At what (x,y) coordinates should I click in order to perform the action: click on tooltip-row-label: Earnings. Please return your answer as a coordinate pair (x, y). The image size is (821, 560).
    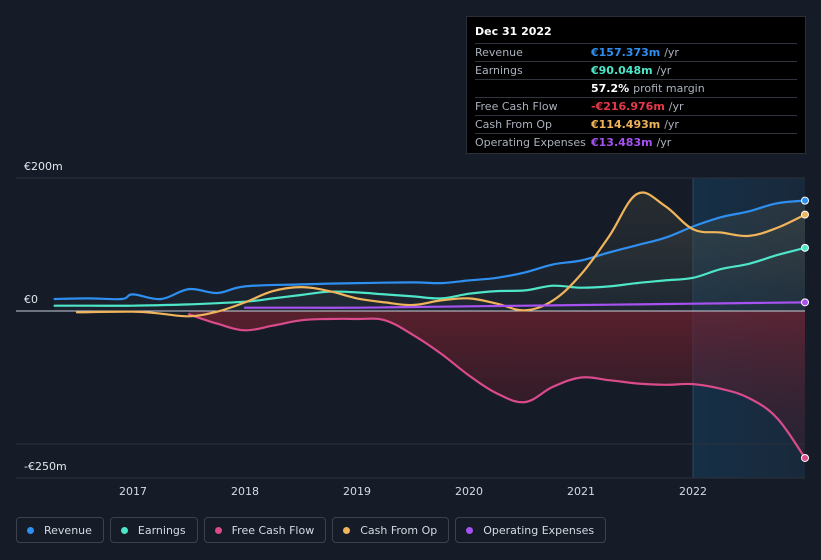
    Looking at the image, I should click on (499, 70).